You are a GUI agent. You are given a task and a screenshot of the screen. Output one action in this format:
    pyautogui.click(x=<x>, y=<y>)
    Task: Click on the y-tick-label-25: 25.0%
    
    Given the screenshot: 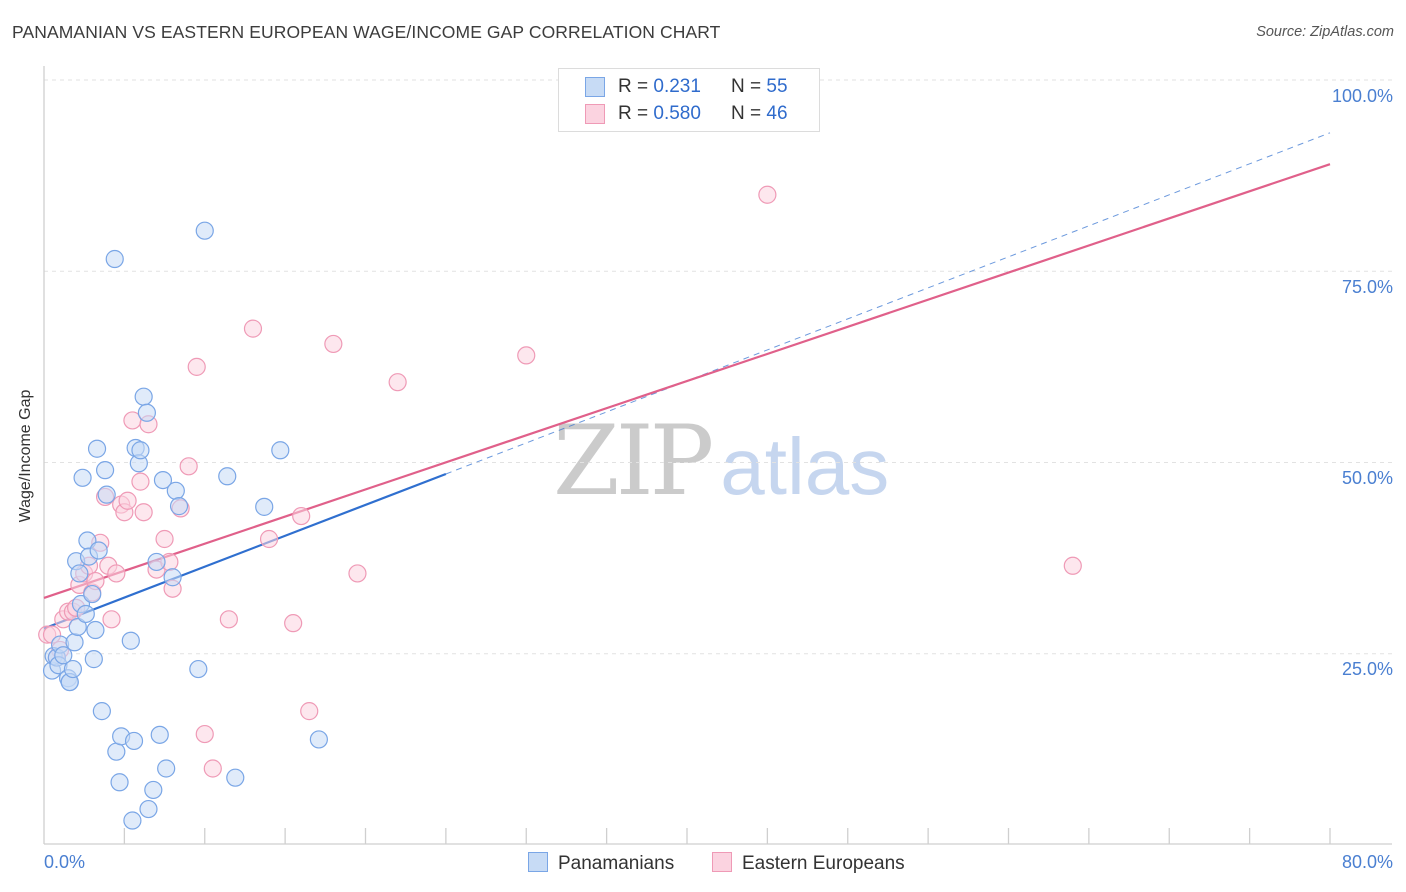 What is the action you would take?
    pyautogui.click(x=1367, y=669)
    